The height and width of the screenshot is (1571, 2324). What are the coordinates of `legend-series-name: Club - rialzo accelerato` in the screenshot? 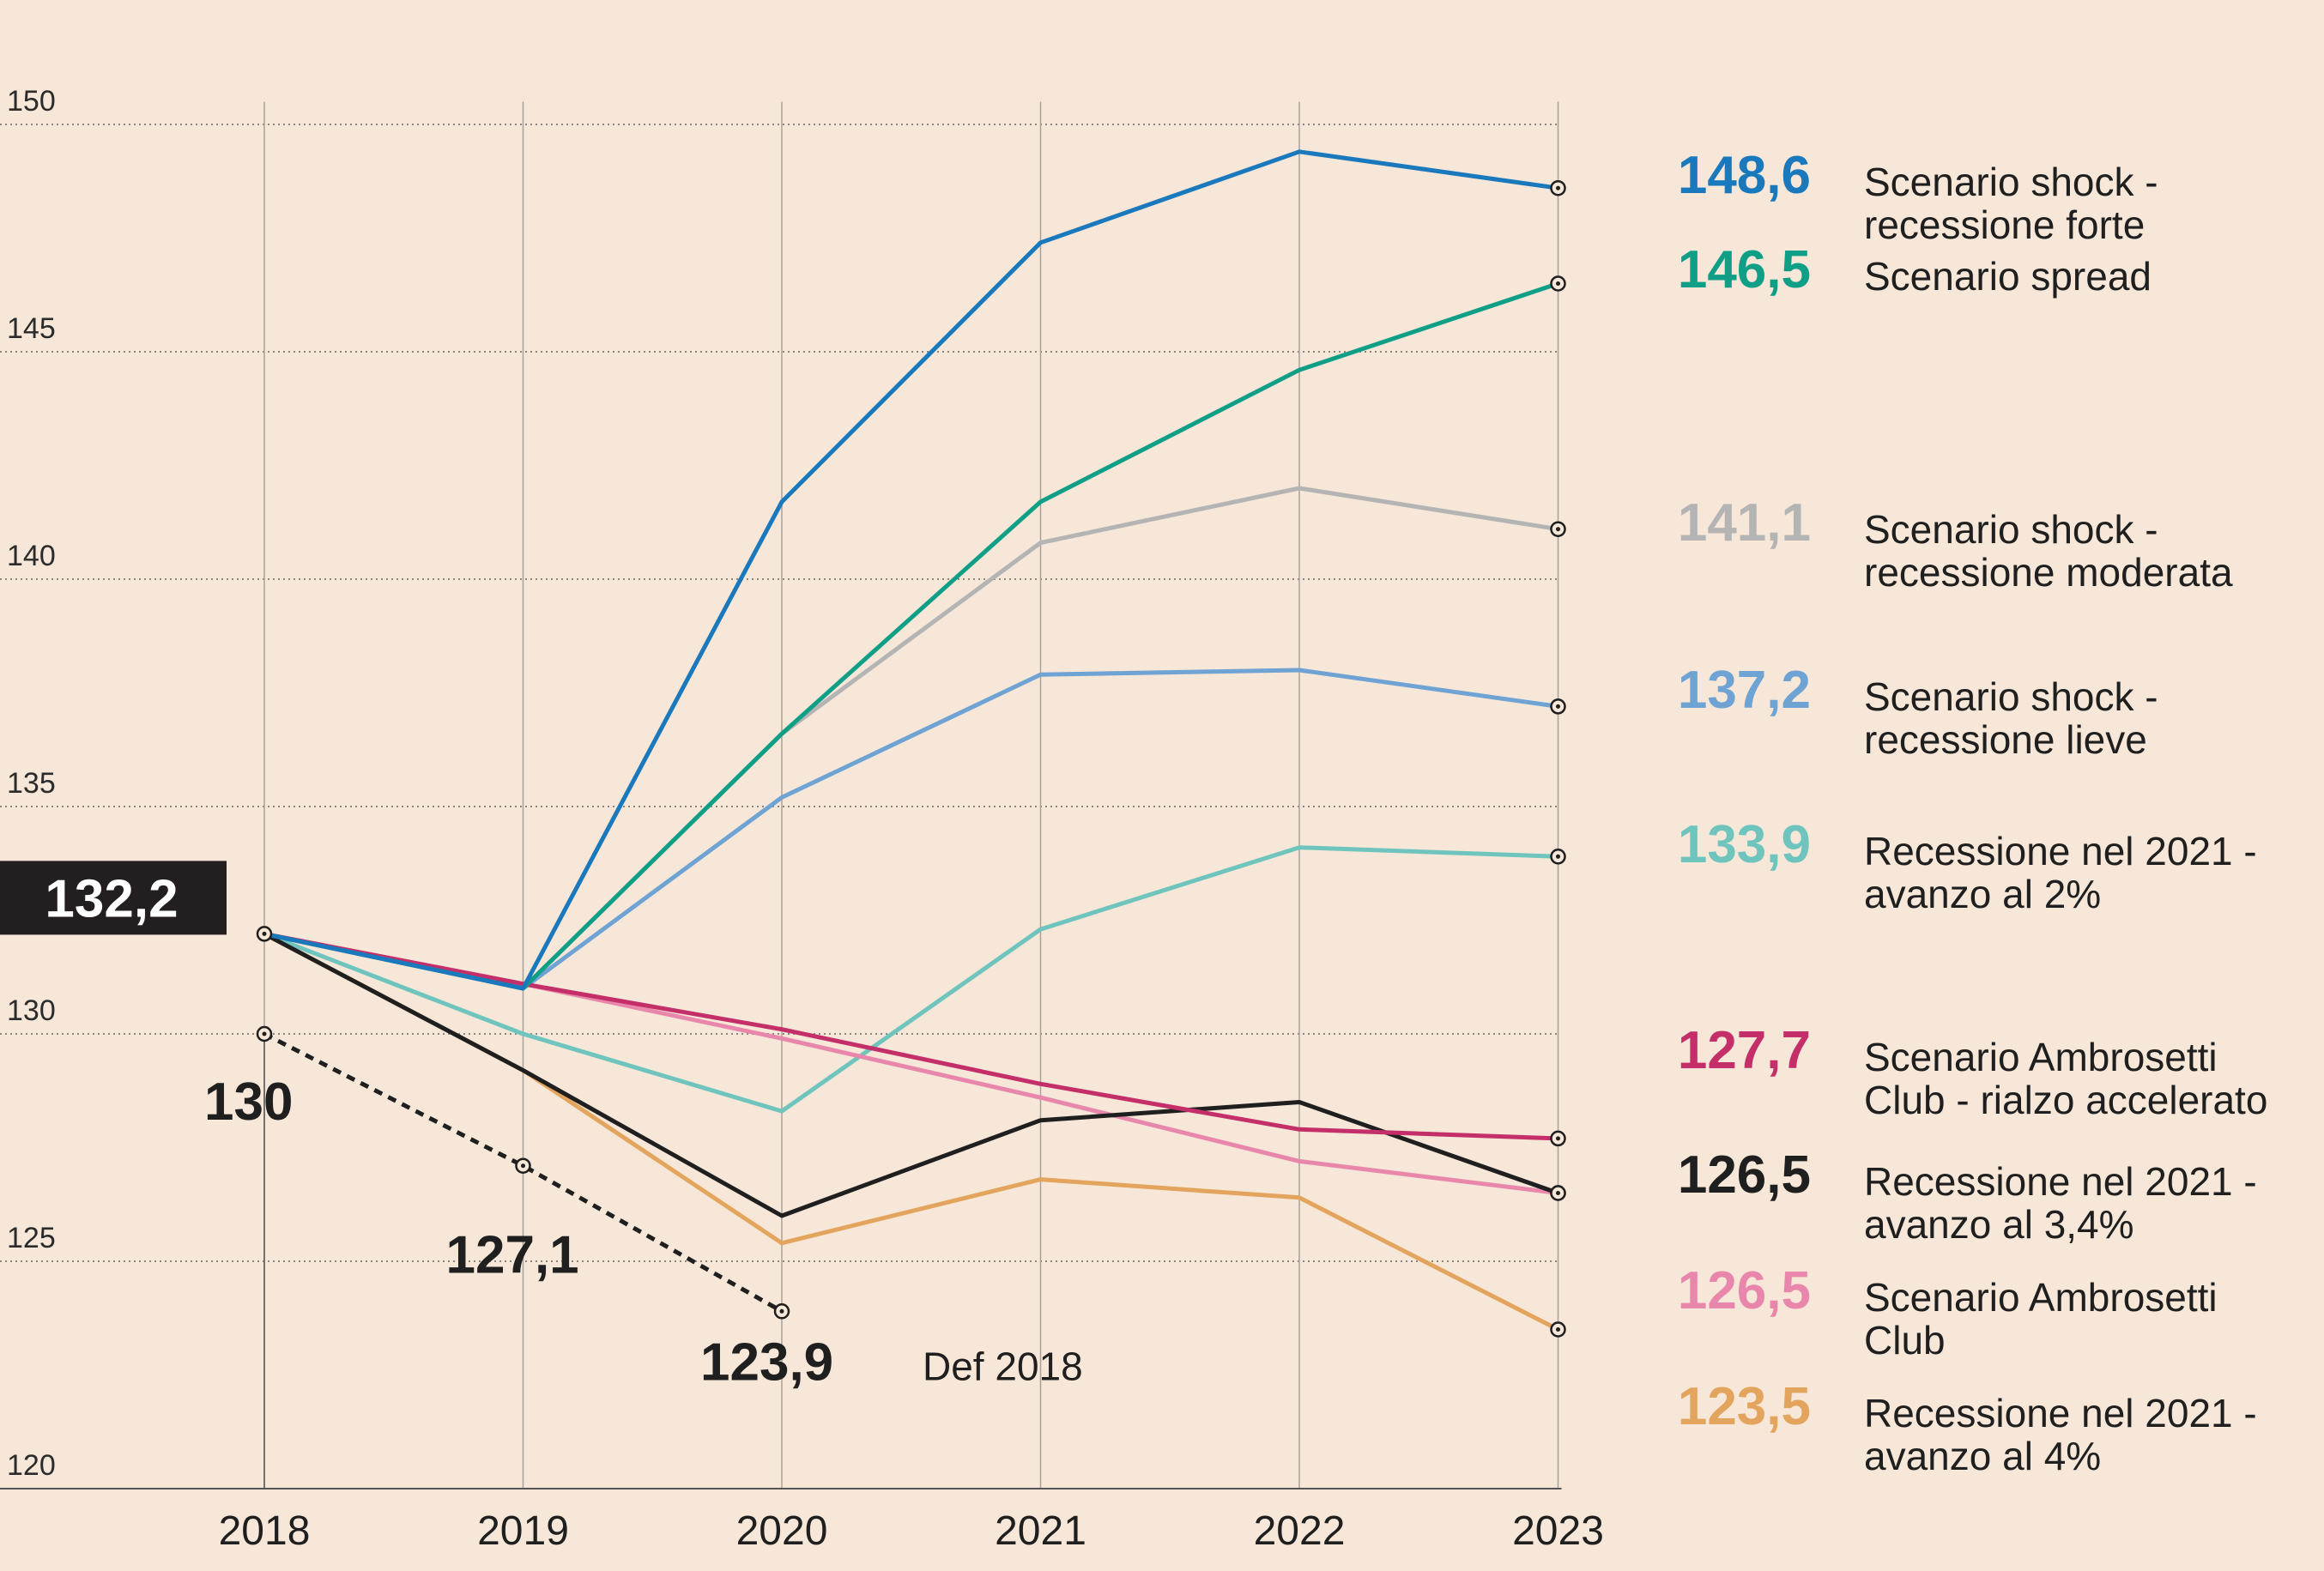 It's located at (2065, 1100).